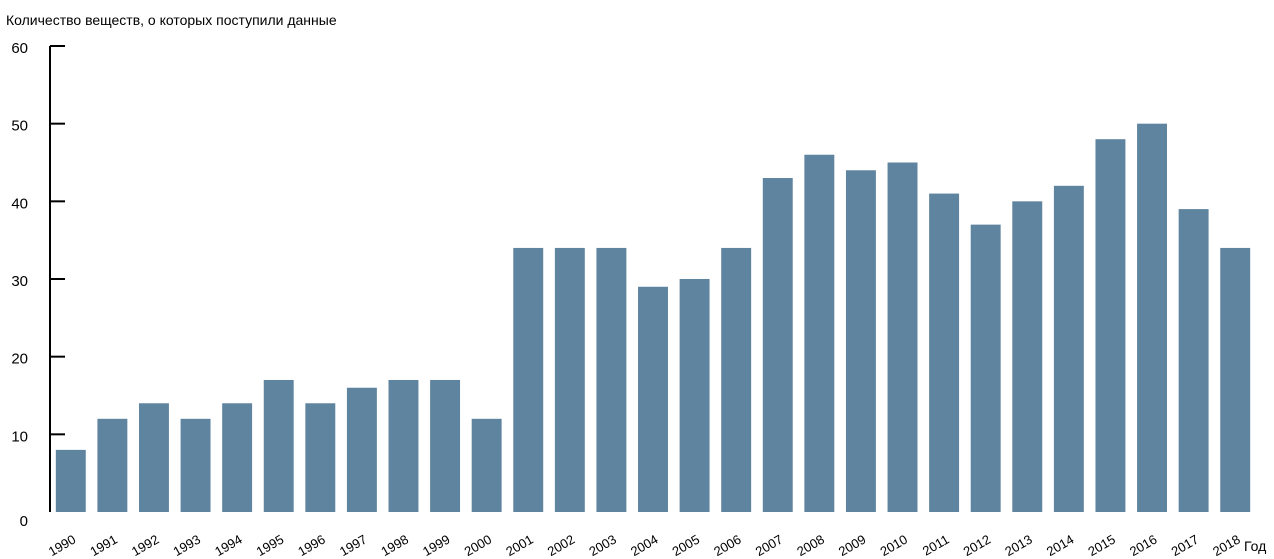  What do you see at coordinates (977, 545) in the screenshot?
I see `x-tick-label-2012: 2012` at bounding box center [977, 545].